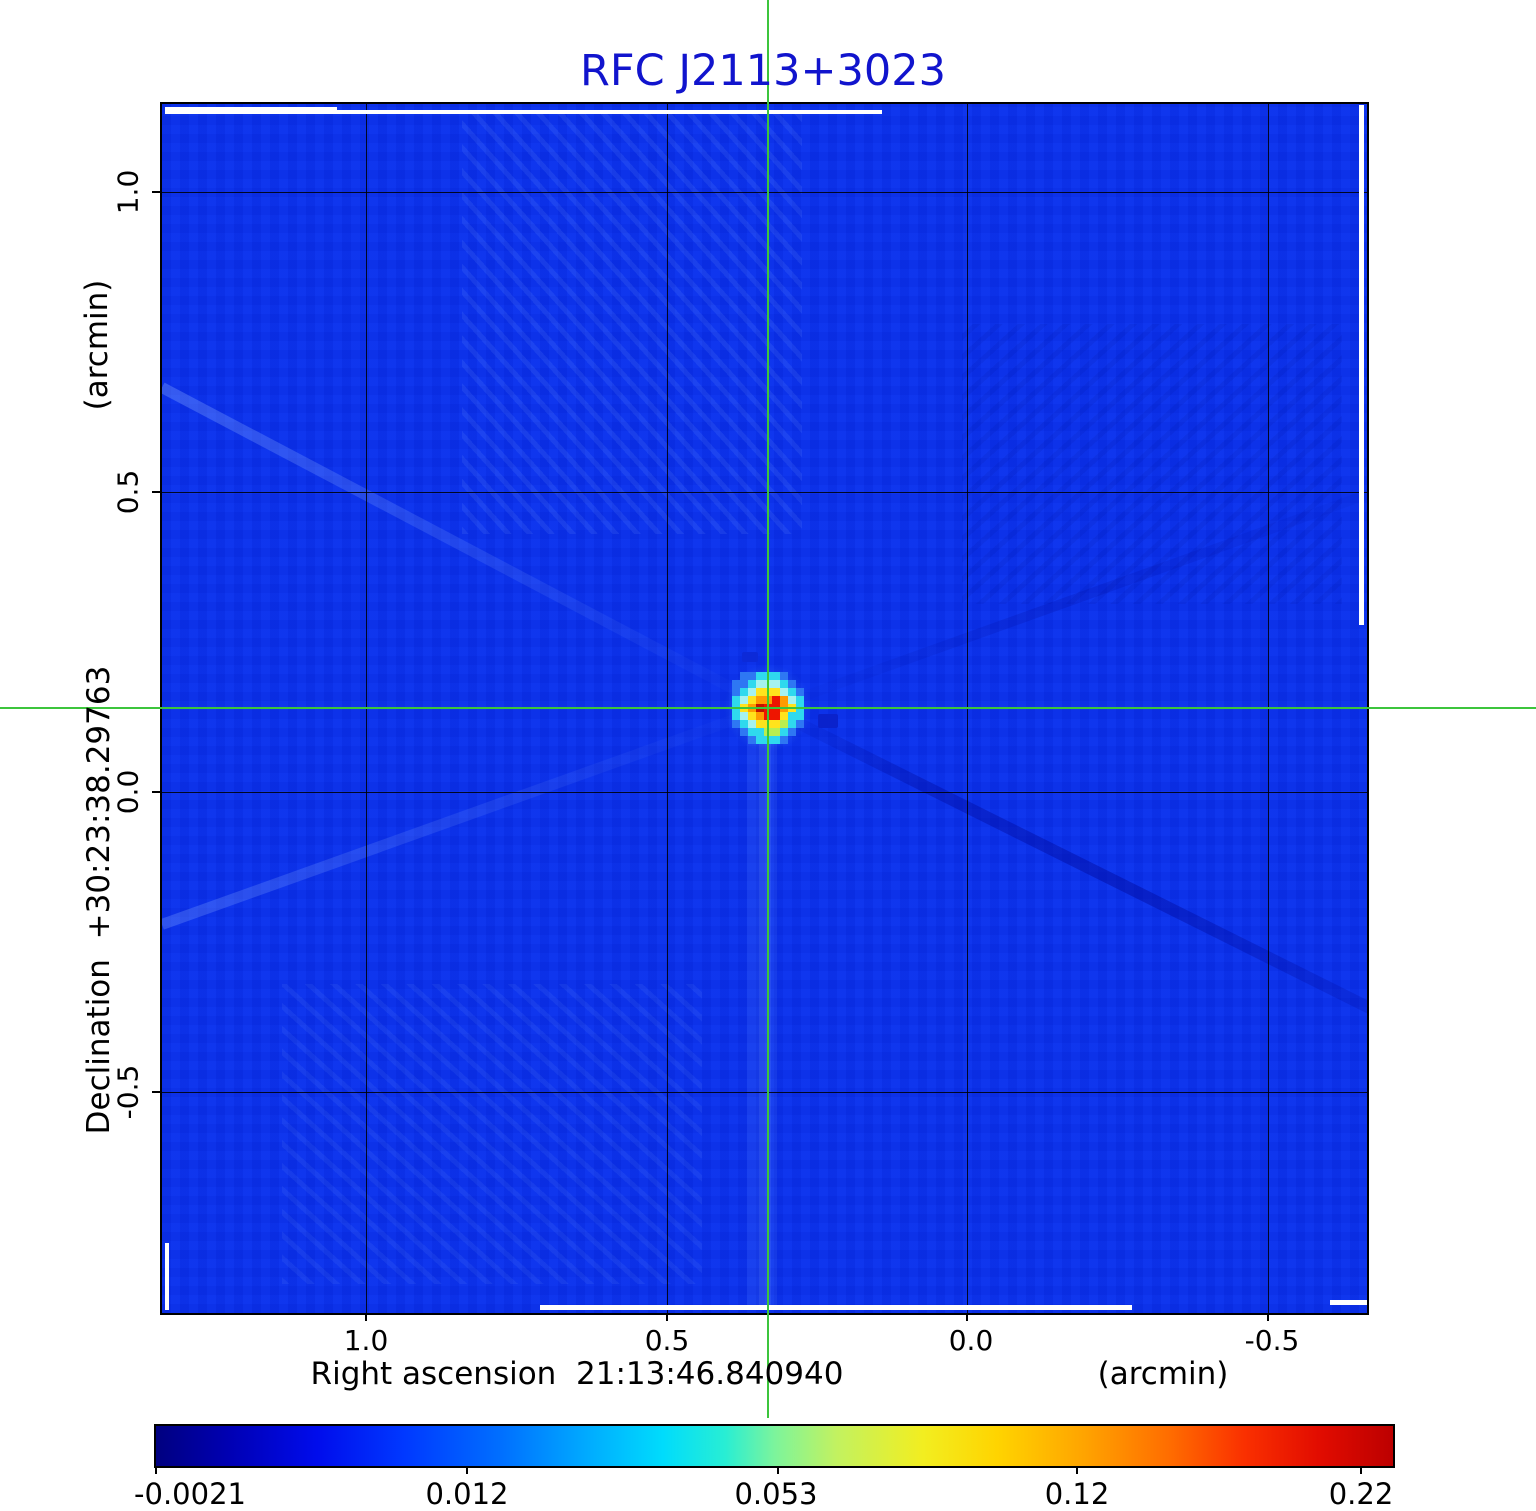 This screenshot has height=1511, width=1536. I want to click on colorbar-tick-label: 0.053, so click(776, 1494).